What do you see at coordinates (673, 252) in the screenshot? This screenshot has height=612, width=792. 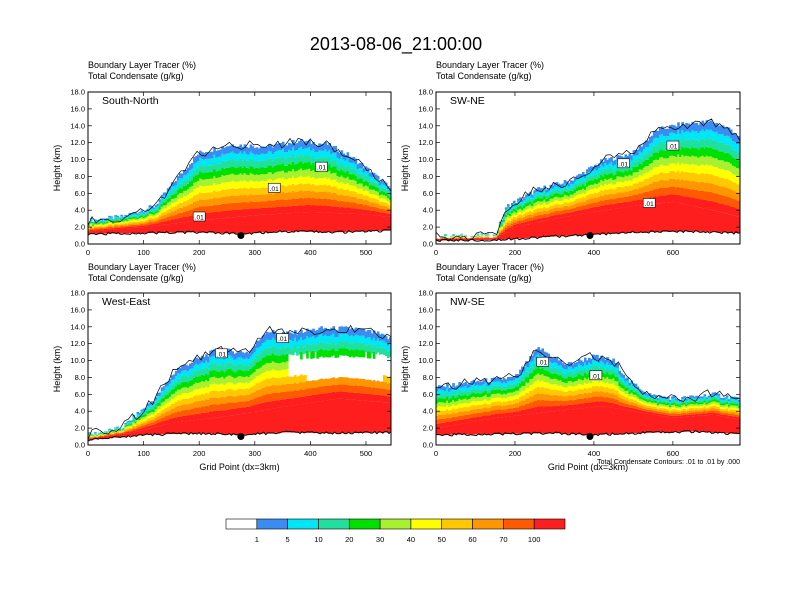 I see `x-tick-label: 600` at bounding box center [673, 252].